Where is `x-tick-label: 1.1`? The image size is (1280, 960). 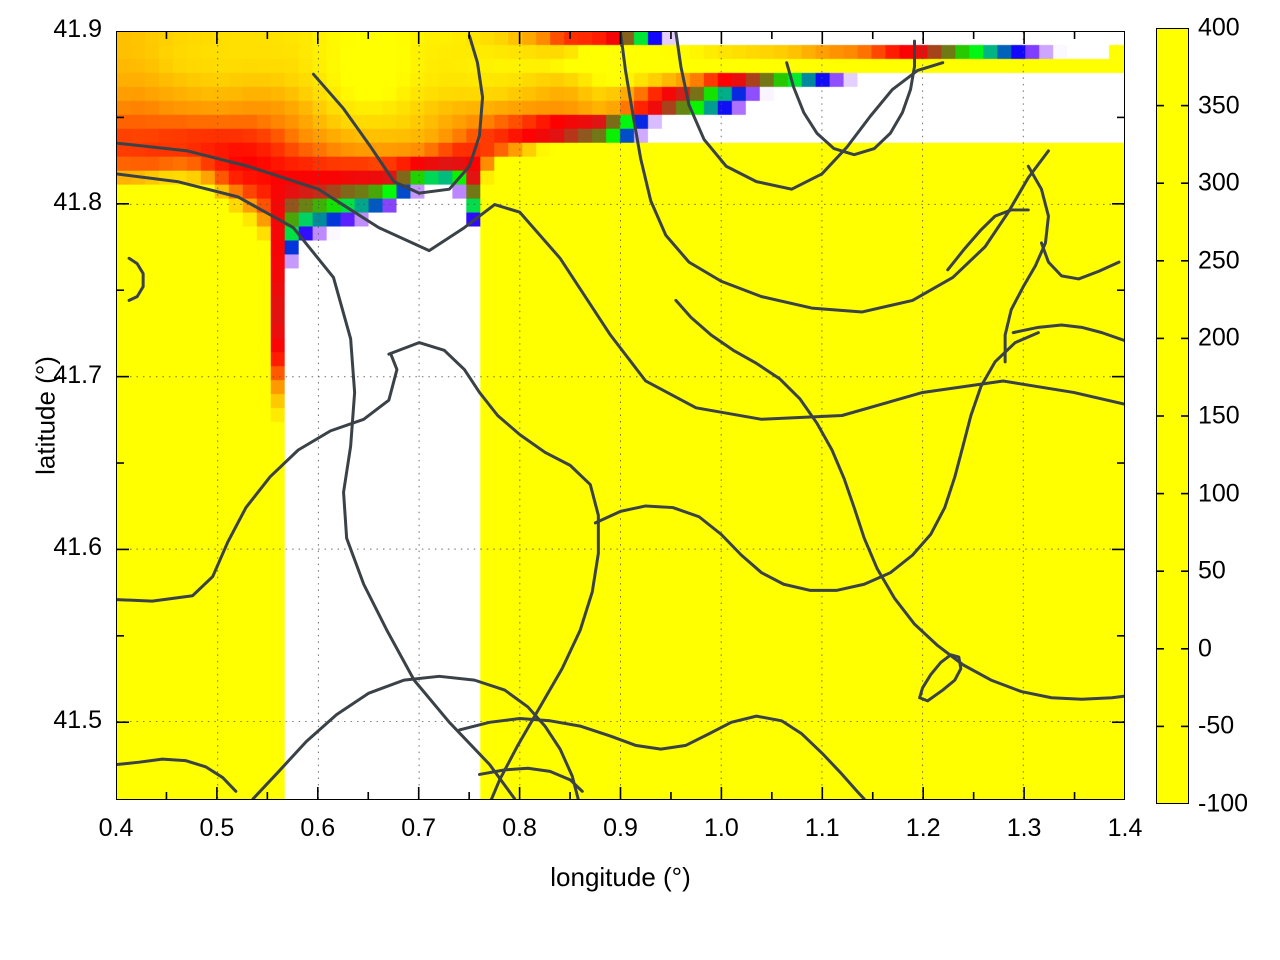
x-tick-label: 1.1 is located at coordinates (822, 828).